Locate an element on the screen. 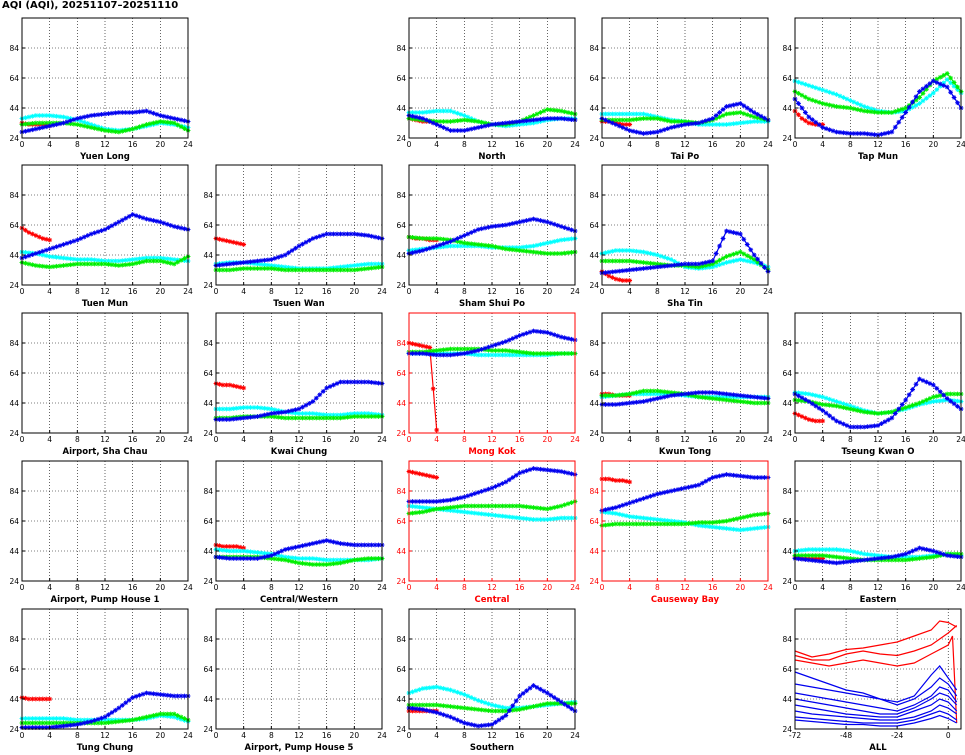  x-tick-label: 4 is located at coordinates (629, 587).